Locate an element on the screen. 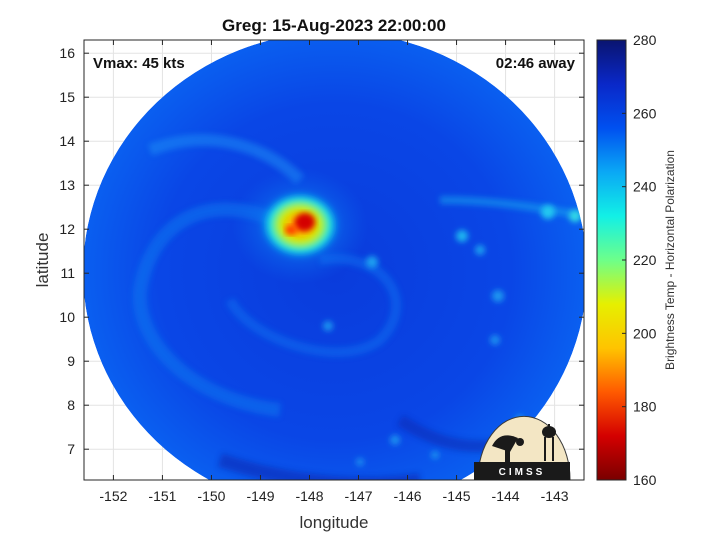  x-tick-label: -150 is located at coordinates (211, 496).